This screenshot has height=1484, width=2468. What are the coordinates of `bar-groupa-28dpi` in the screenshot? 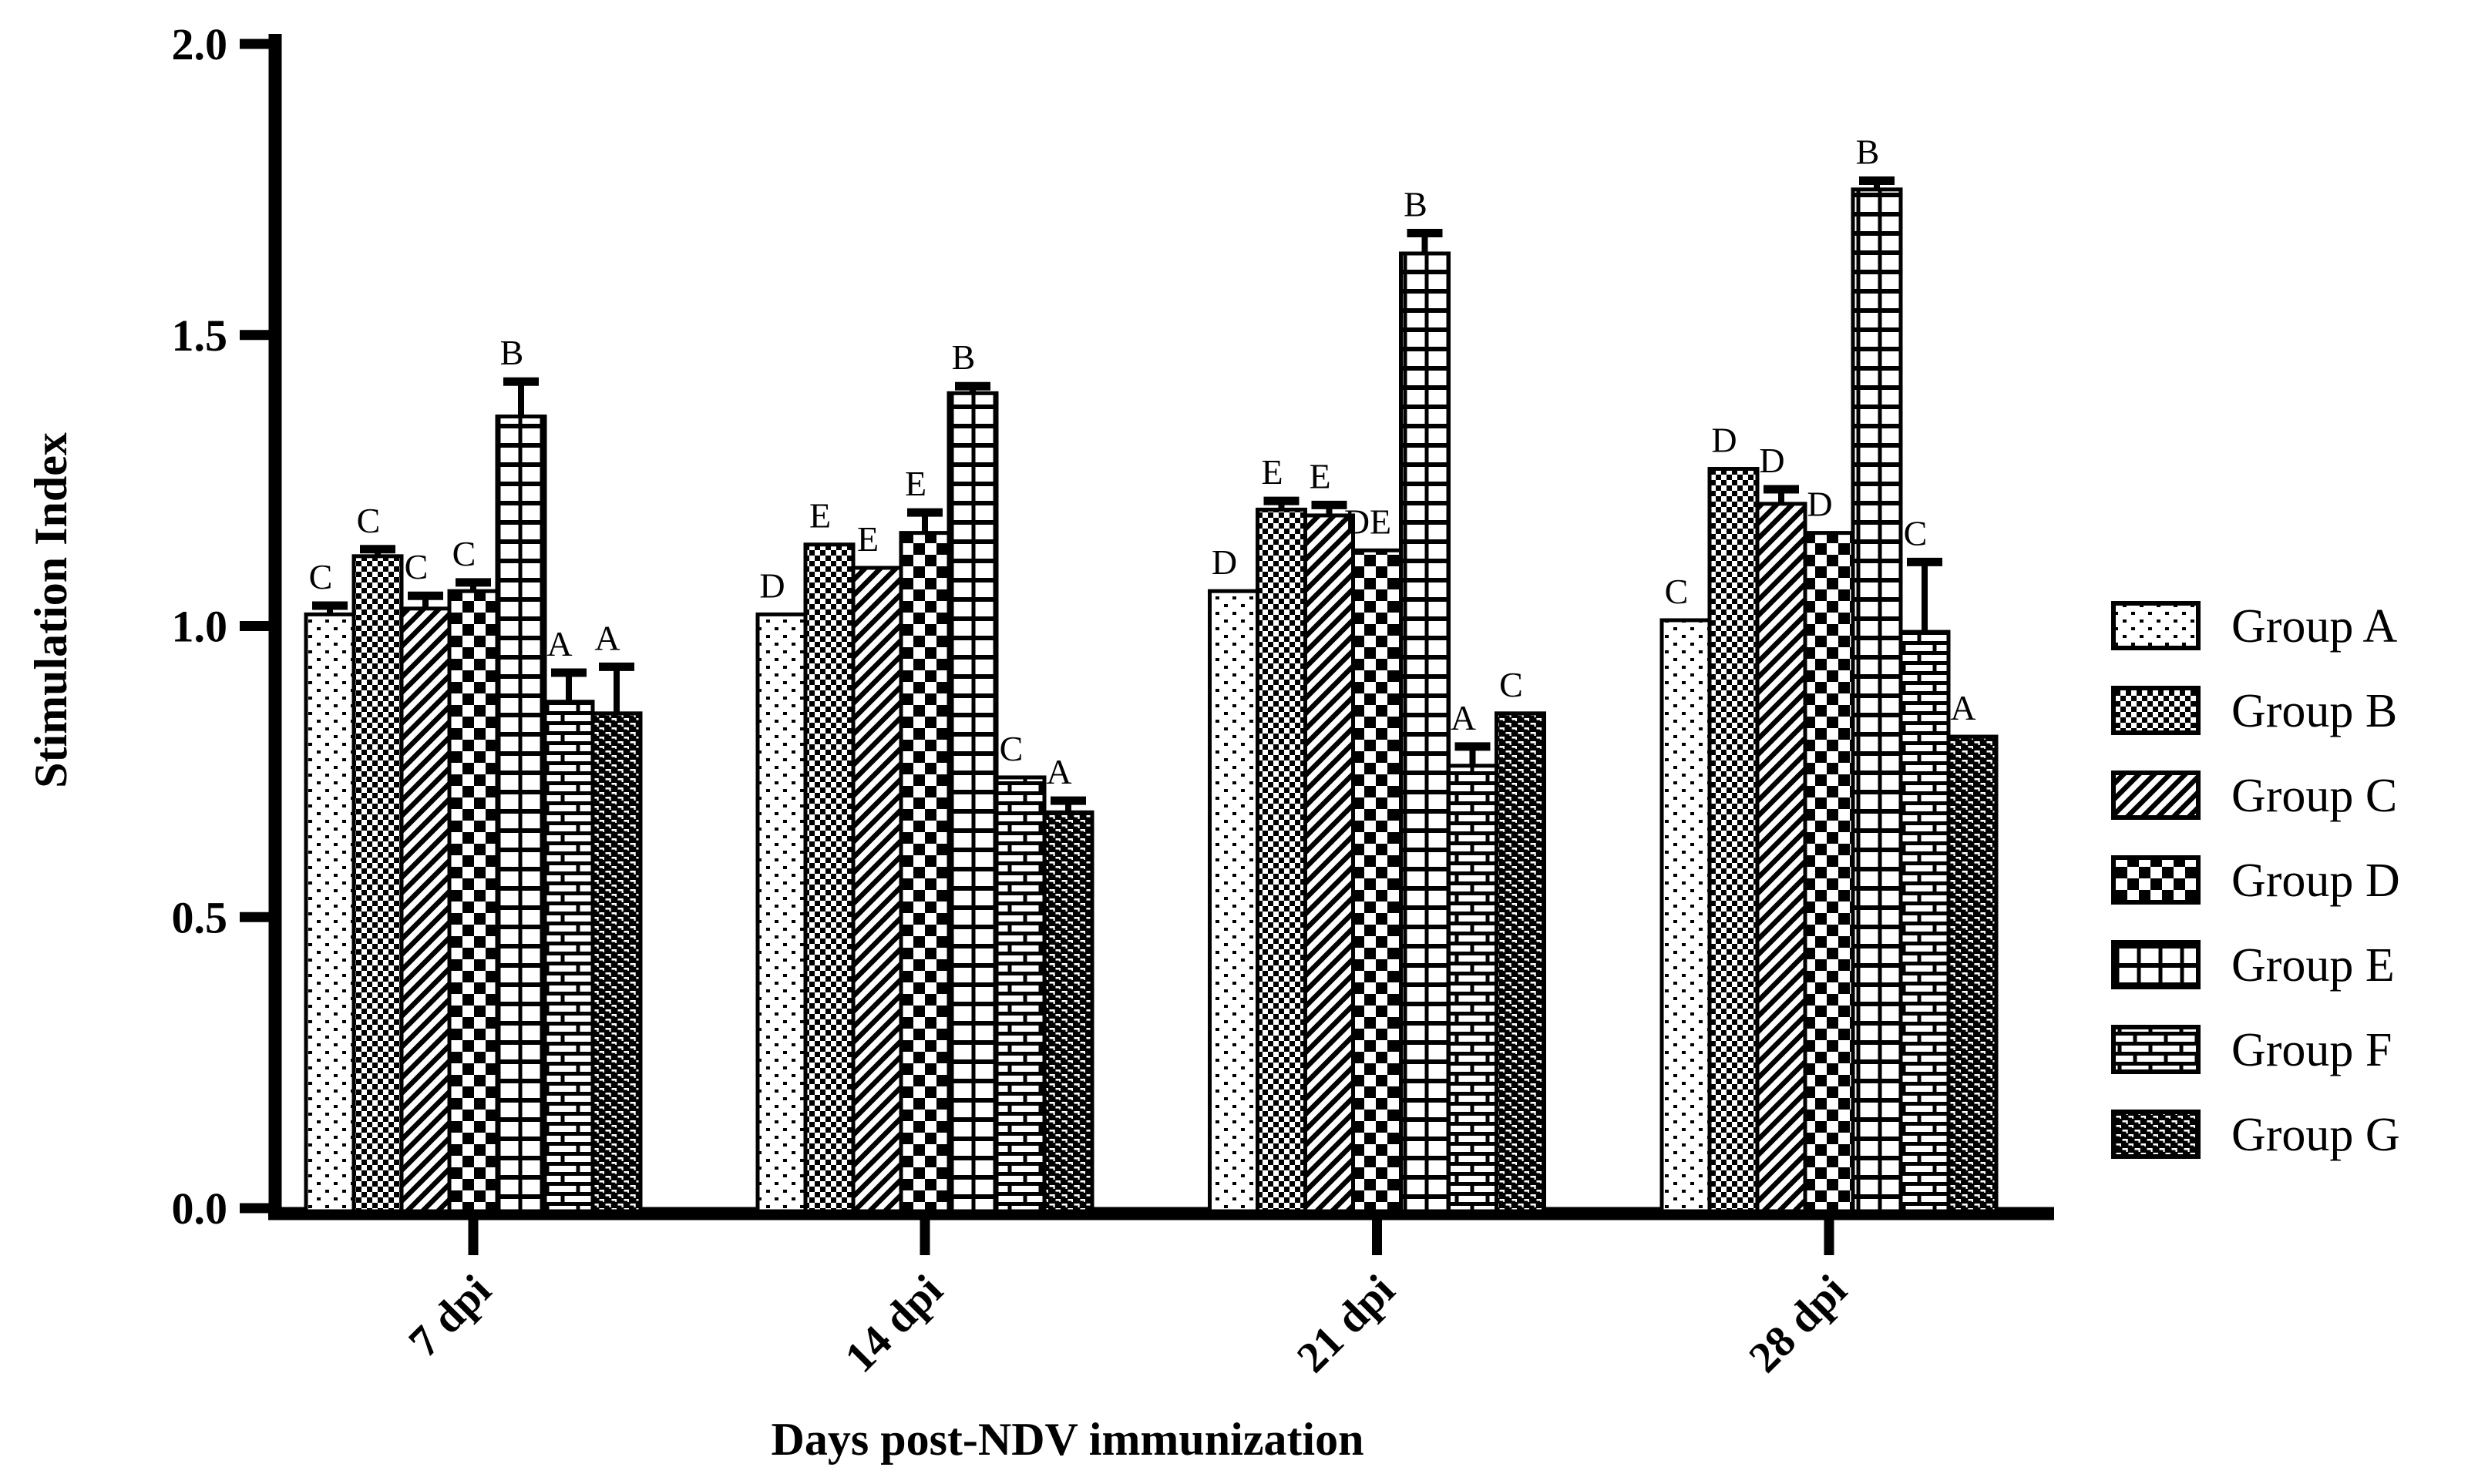 It's located at (1685, 916).